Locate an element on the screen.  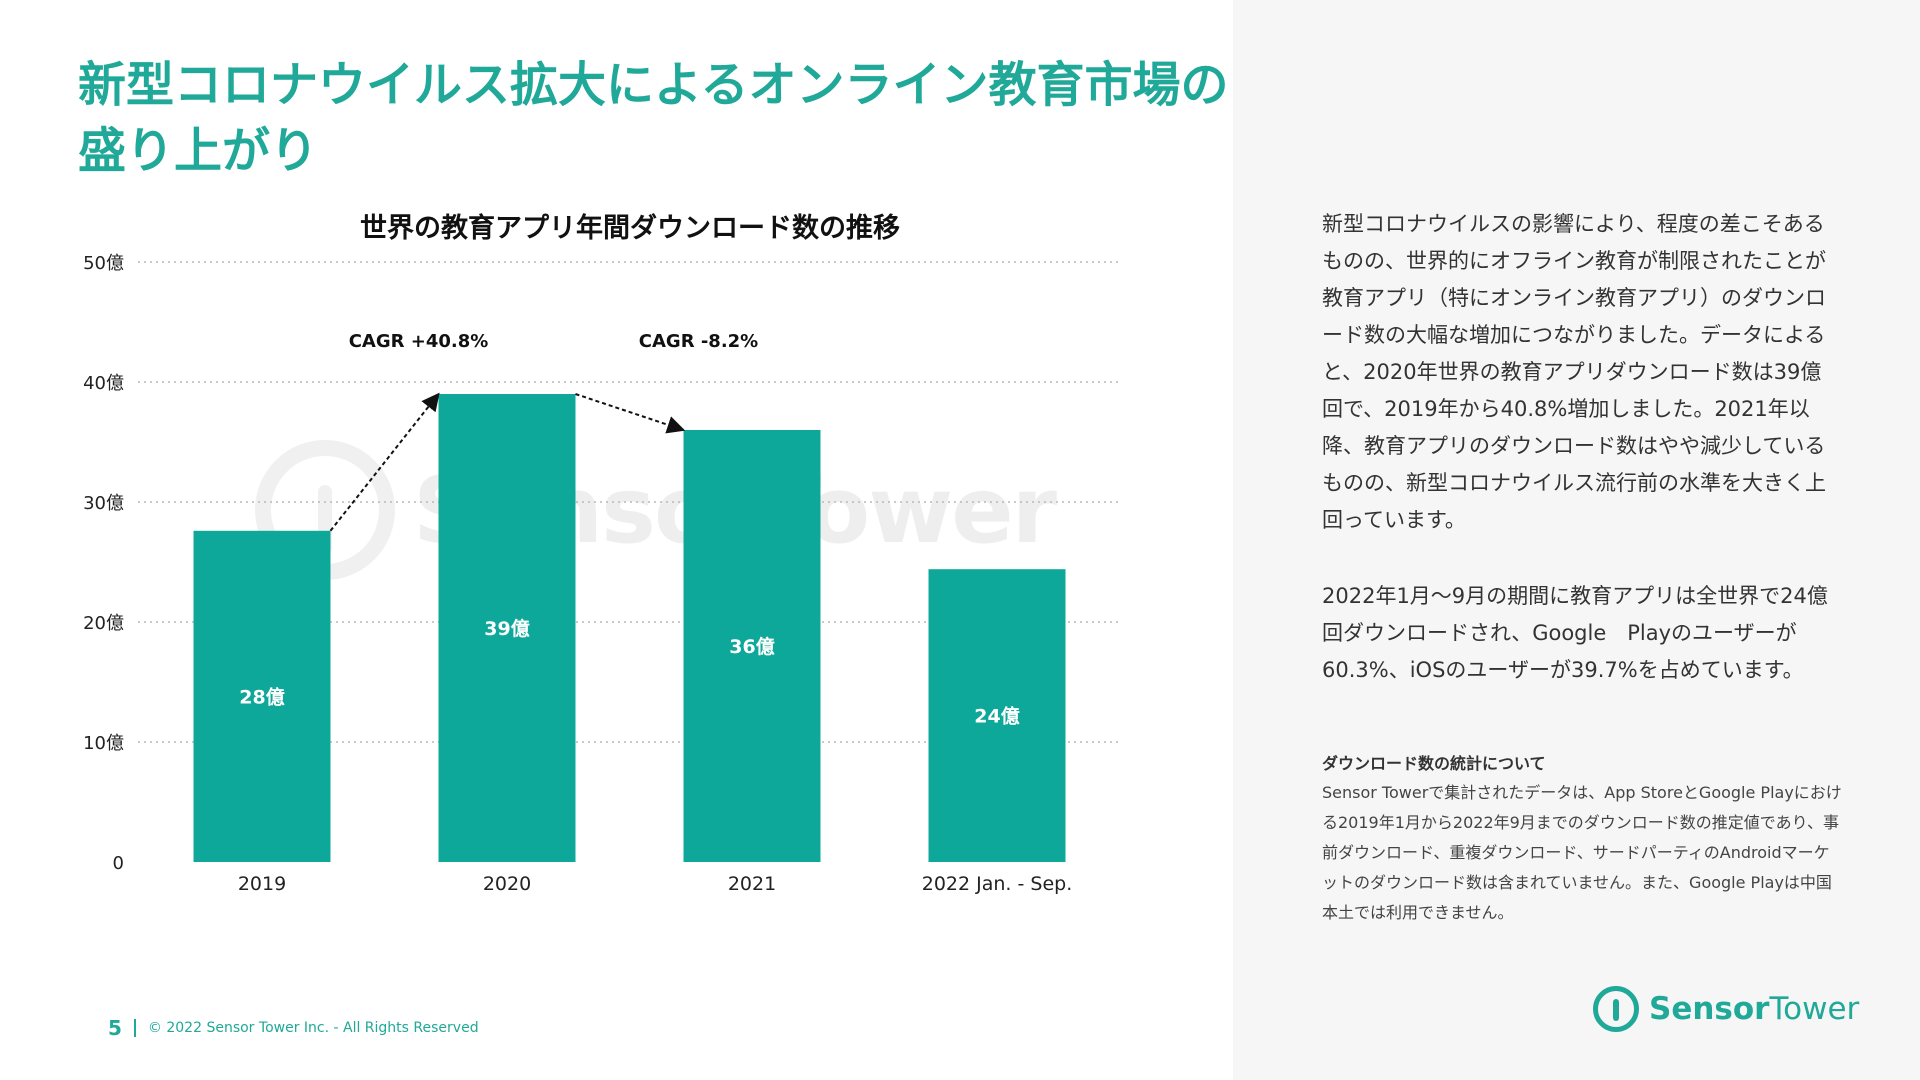
brand-name: SensorTower is located at coordinates (1754, 1009).